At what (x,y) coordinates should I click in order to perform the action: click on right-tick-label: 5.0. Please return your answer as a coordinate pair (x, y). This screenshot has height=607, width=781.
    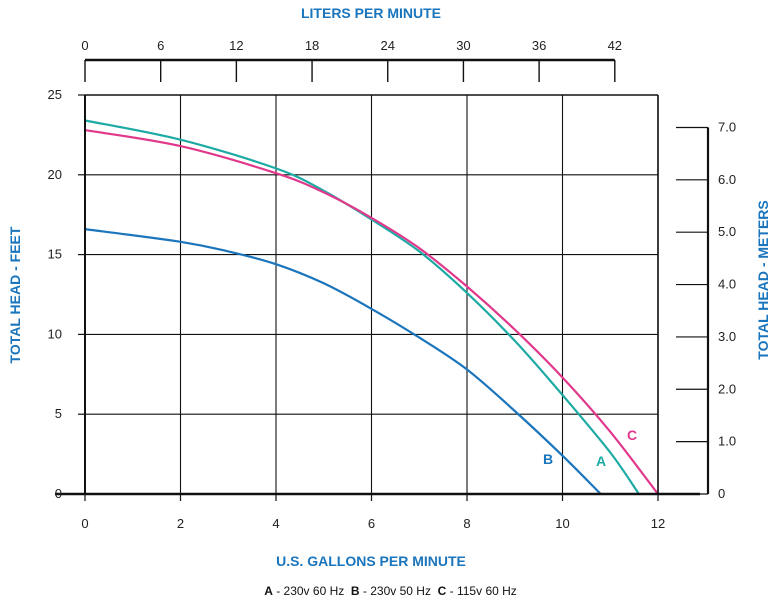
    Looking at the image, I should click on (727, 231).